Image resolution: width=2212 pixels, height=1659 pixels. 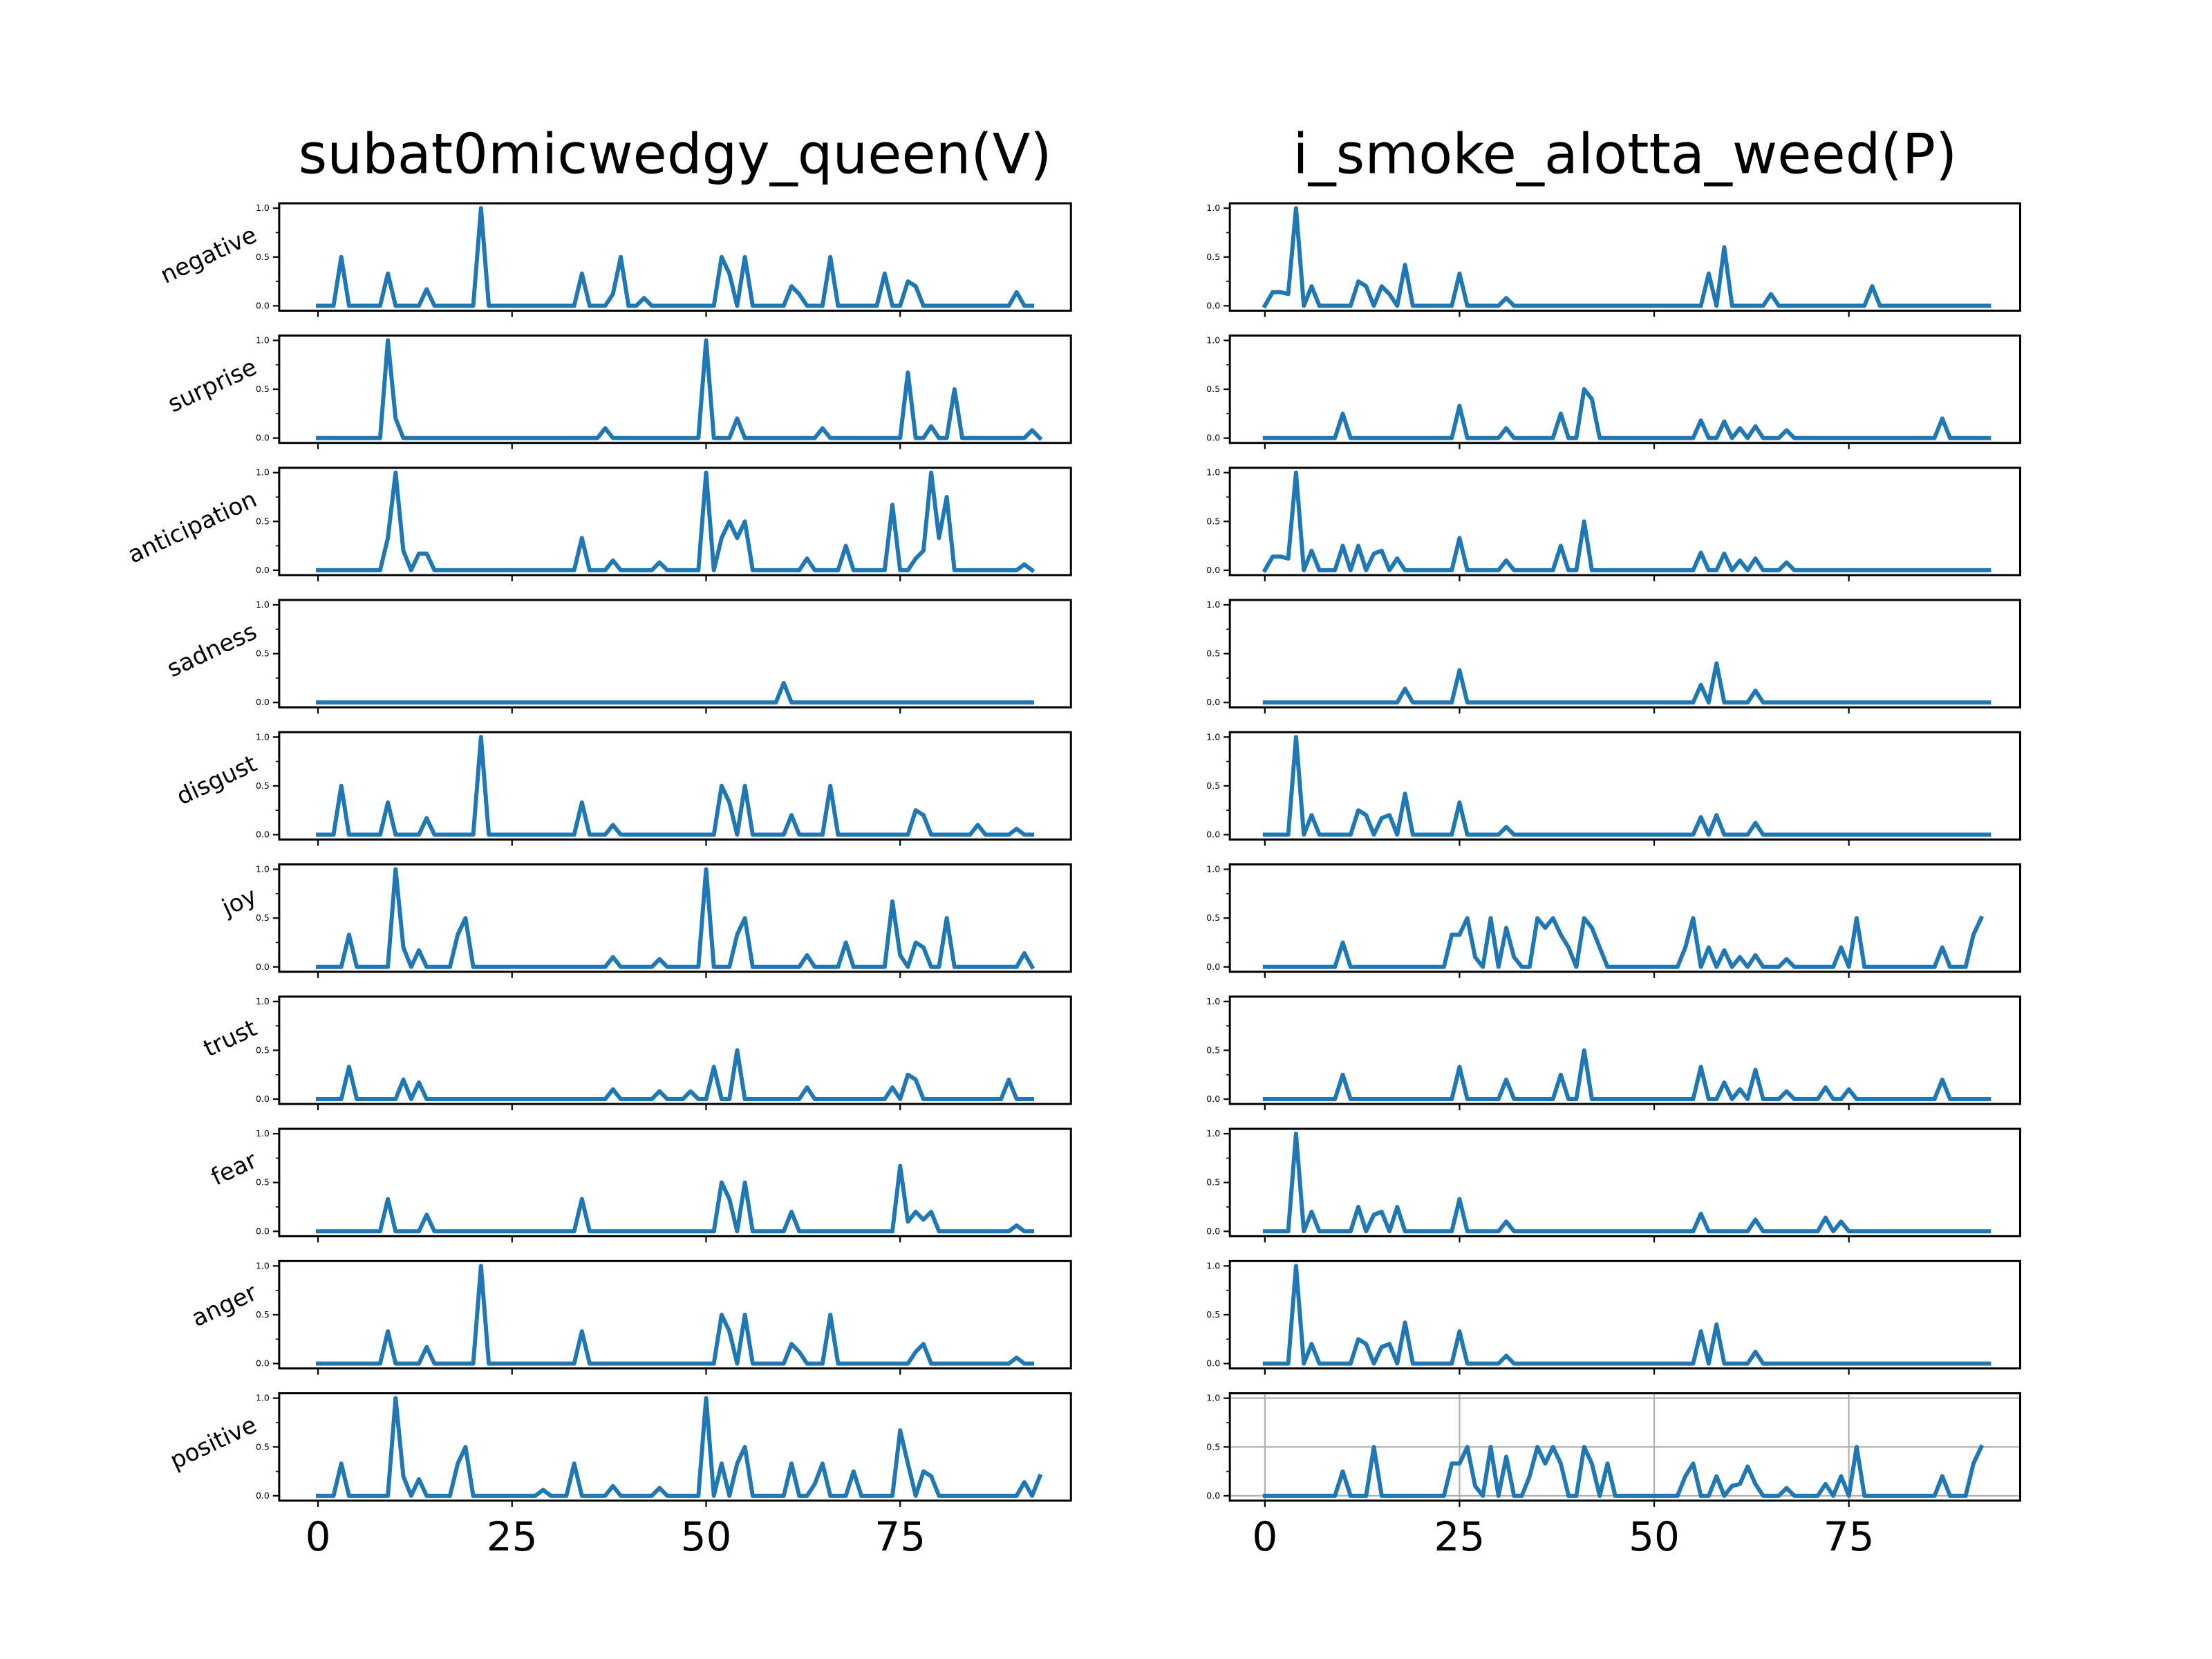 I want to click on subplot-joy: 0.0 0.5 1.0, so click(x=1614, y=920).